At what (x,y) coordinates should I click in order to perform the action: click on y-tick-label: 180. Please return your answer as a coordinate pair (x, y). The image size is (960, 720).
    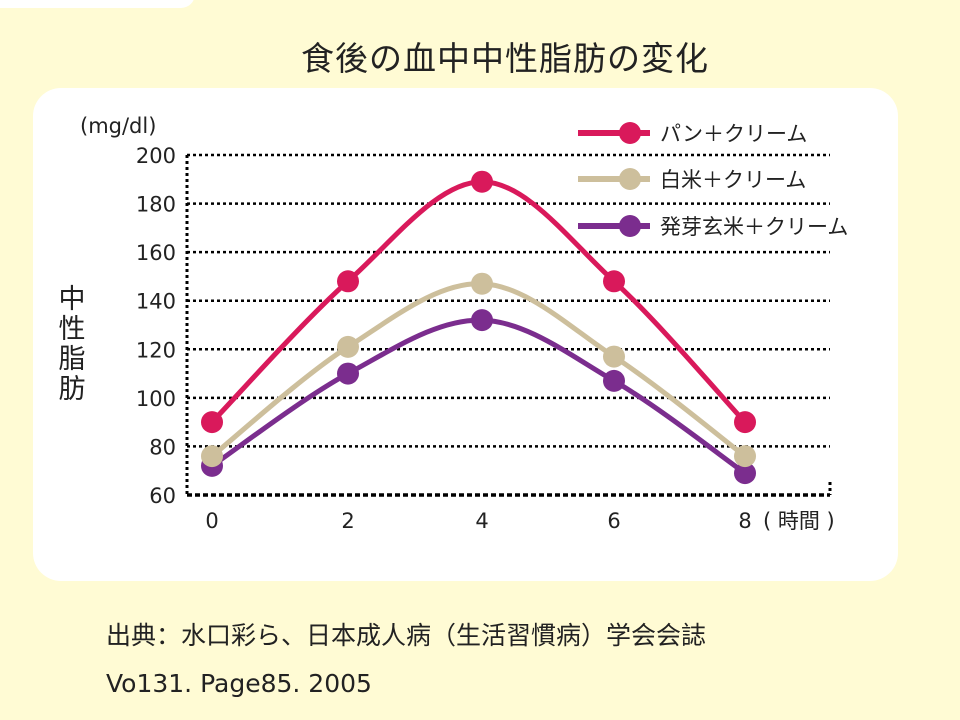
    Looking at the image, I should click on (156, 205).